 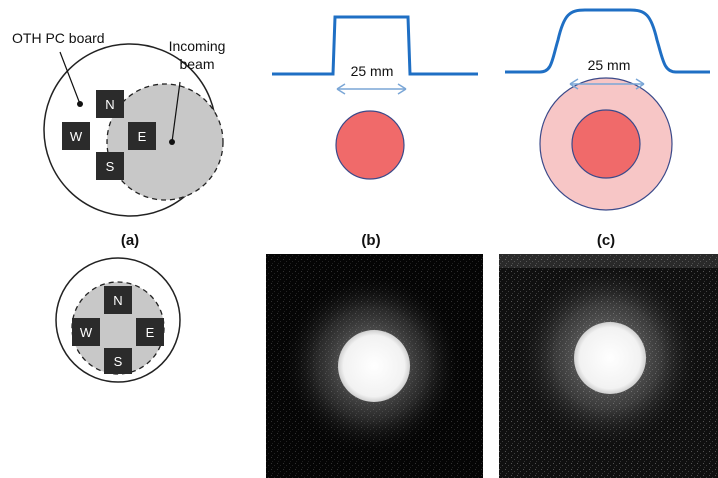 I want to click on board-leader-dot, so click(x=80, y=104).